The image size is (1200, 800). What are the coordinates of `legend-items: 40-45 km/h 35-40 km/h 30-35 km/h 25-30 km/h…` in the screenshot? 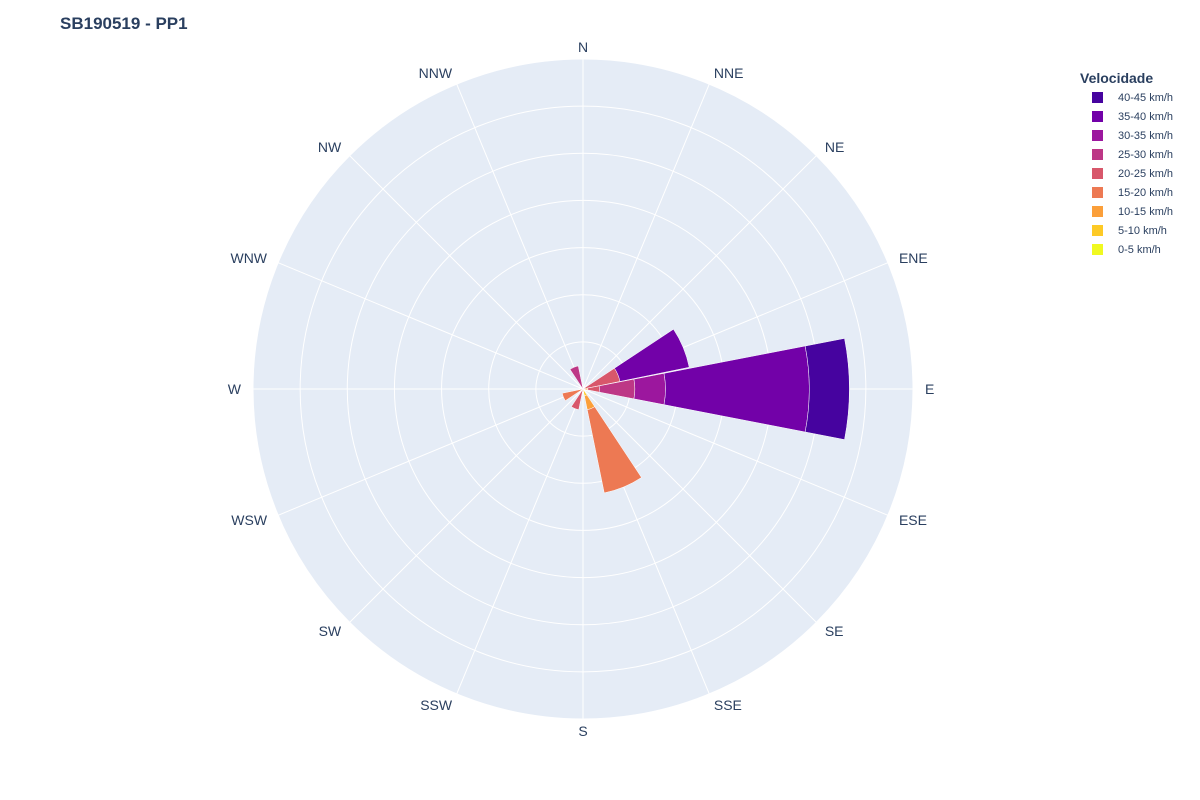 It's located at (1126, 173).